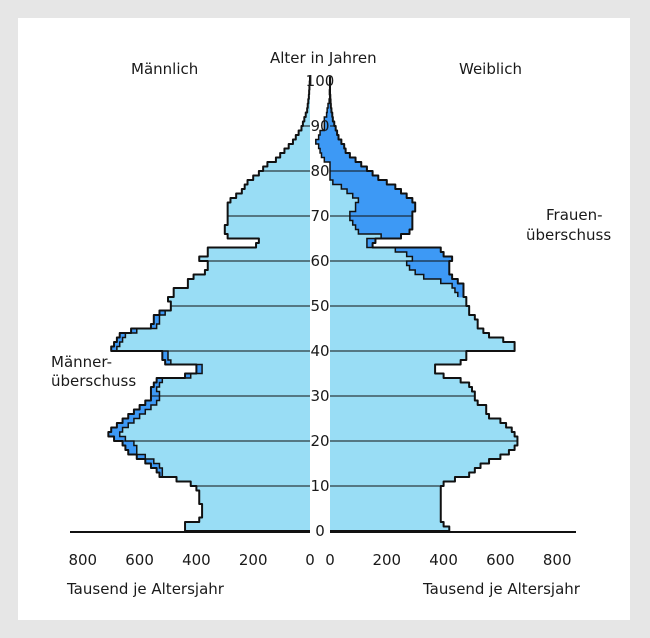 The image size is (650, 638). I want to click on female-label: Weiblich, so click(490, 69).